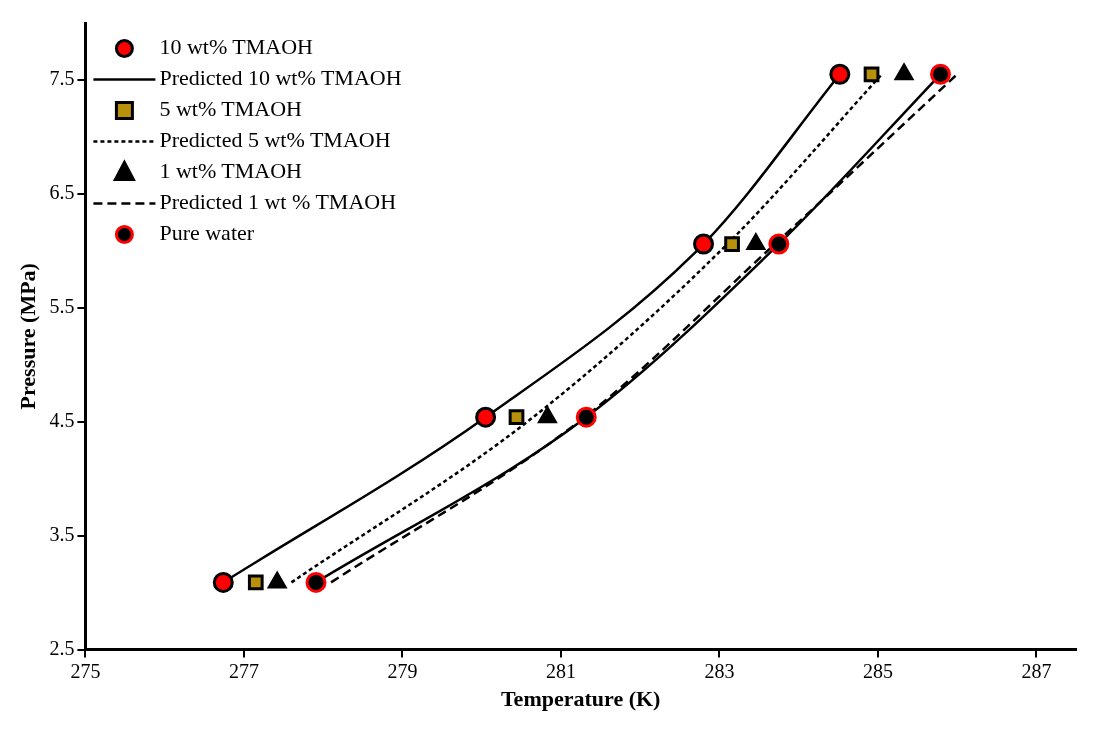 Image resolution: width=1098 pixels, height=729 pixels. Describe the element at coordinates (275, 140) in the screenshot. I see `legend-label: Predicted 5 wt% TMAOH` at that location.